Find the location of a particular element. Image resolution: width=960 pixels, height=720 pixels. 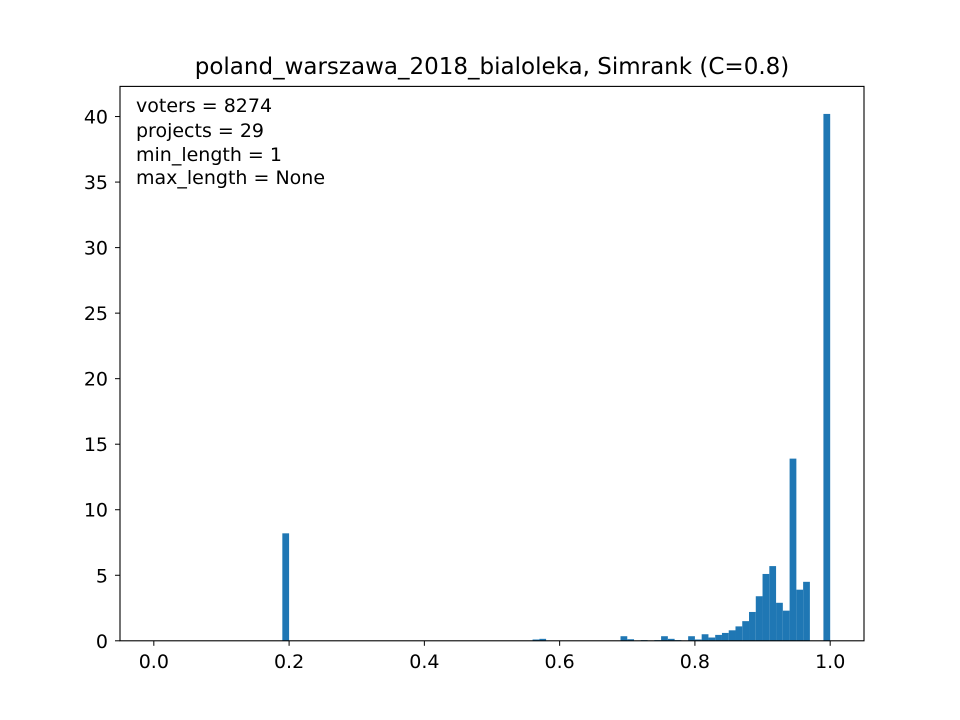

x-tick-label: 0.2 is located at coordinates (289, 662).